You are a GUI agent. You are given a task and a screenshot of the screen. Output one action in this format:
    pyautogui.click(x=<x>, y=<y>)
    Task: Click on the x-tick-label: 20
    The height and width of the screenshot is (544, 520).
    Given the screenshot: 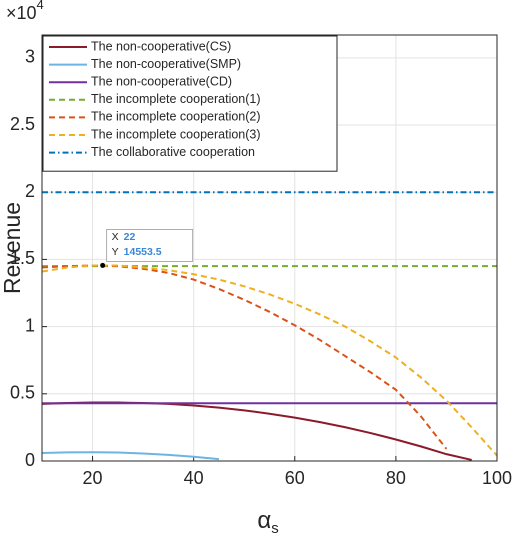 What is the action you would take?
    pyautogui.click(x=93, y=478)
    